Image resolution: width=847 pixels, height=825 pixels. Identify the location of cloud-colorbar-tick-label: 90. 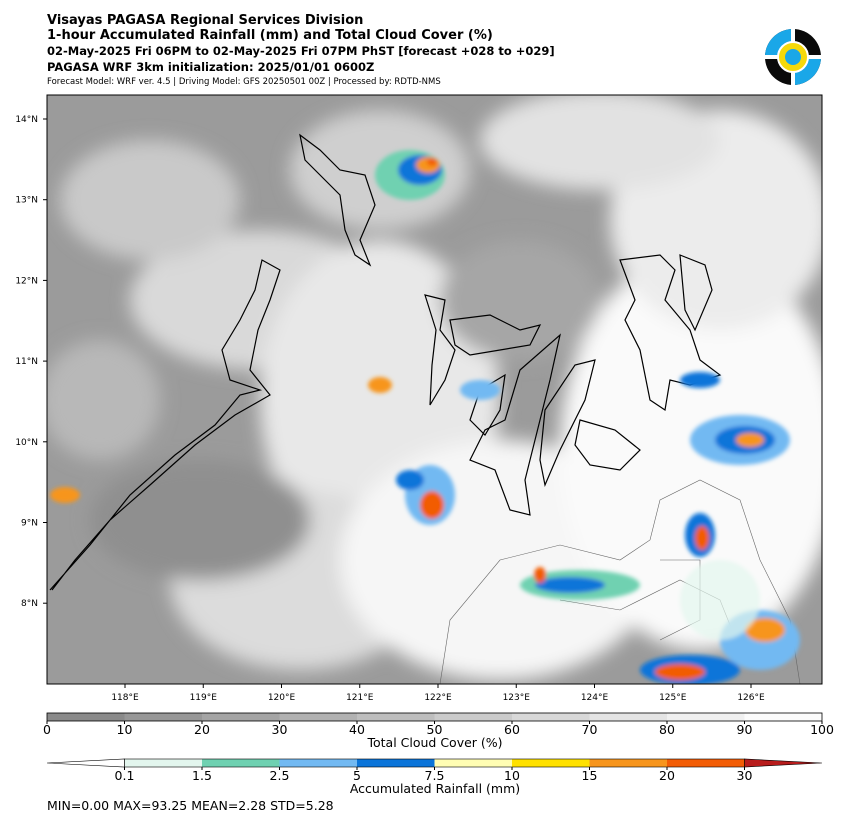
(745, 729).